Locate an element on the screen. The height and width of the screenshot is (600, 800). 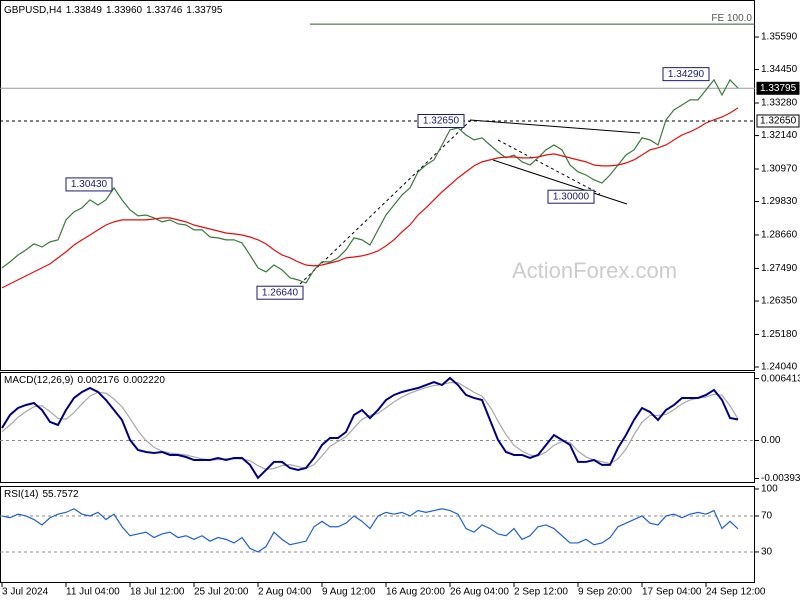
level-label: 1.32650 is located at coordinates (778, 121).